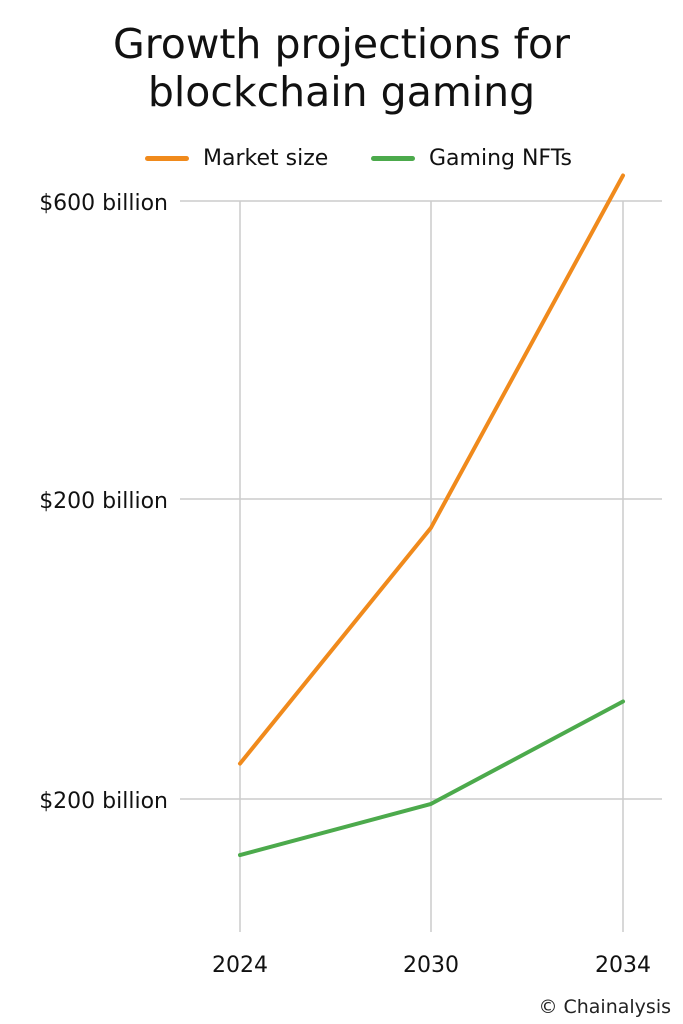  What do you see at coordinates (431, 965) in the screenshot?
I see `x-tick-label-2030: 2030` at bounding box center [431, 965].